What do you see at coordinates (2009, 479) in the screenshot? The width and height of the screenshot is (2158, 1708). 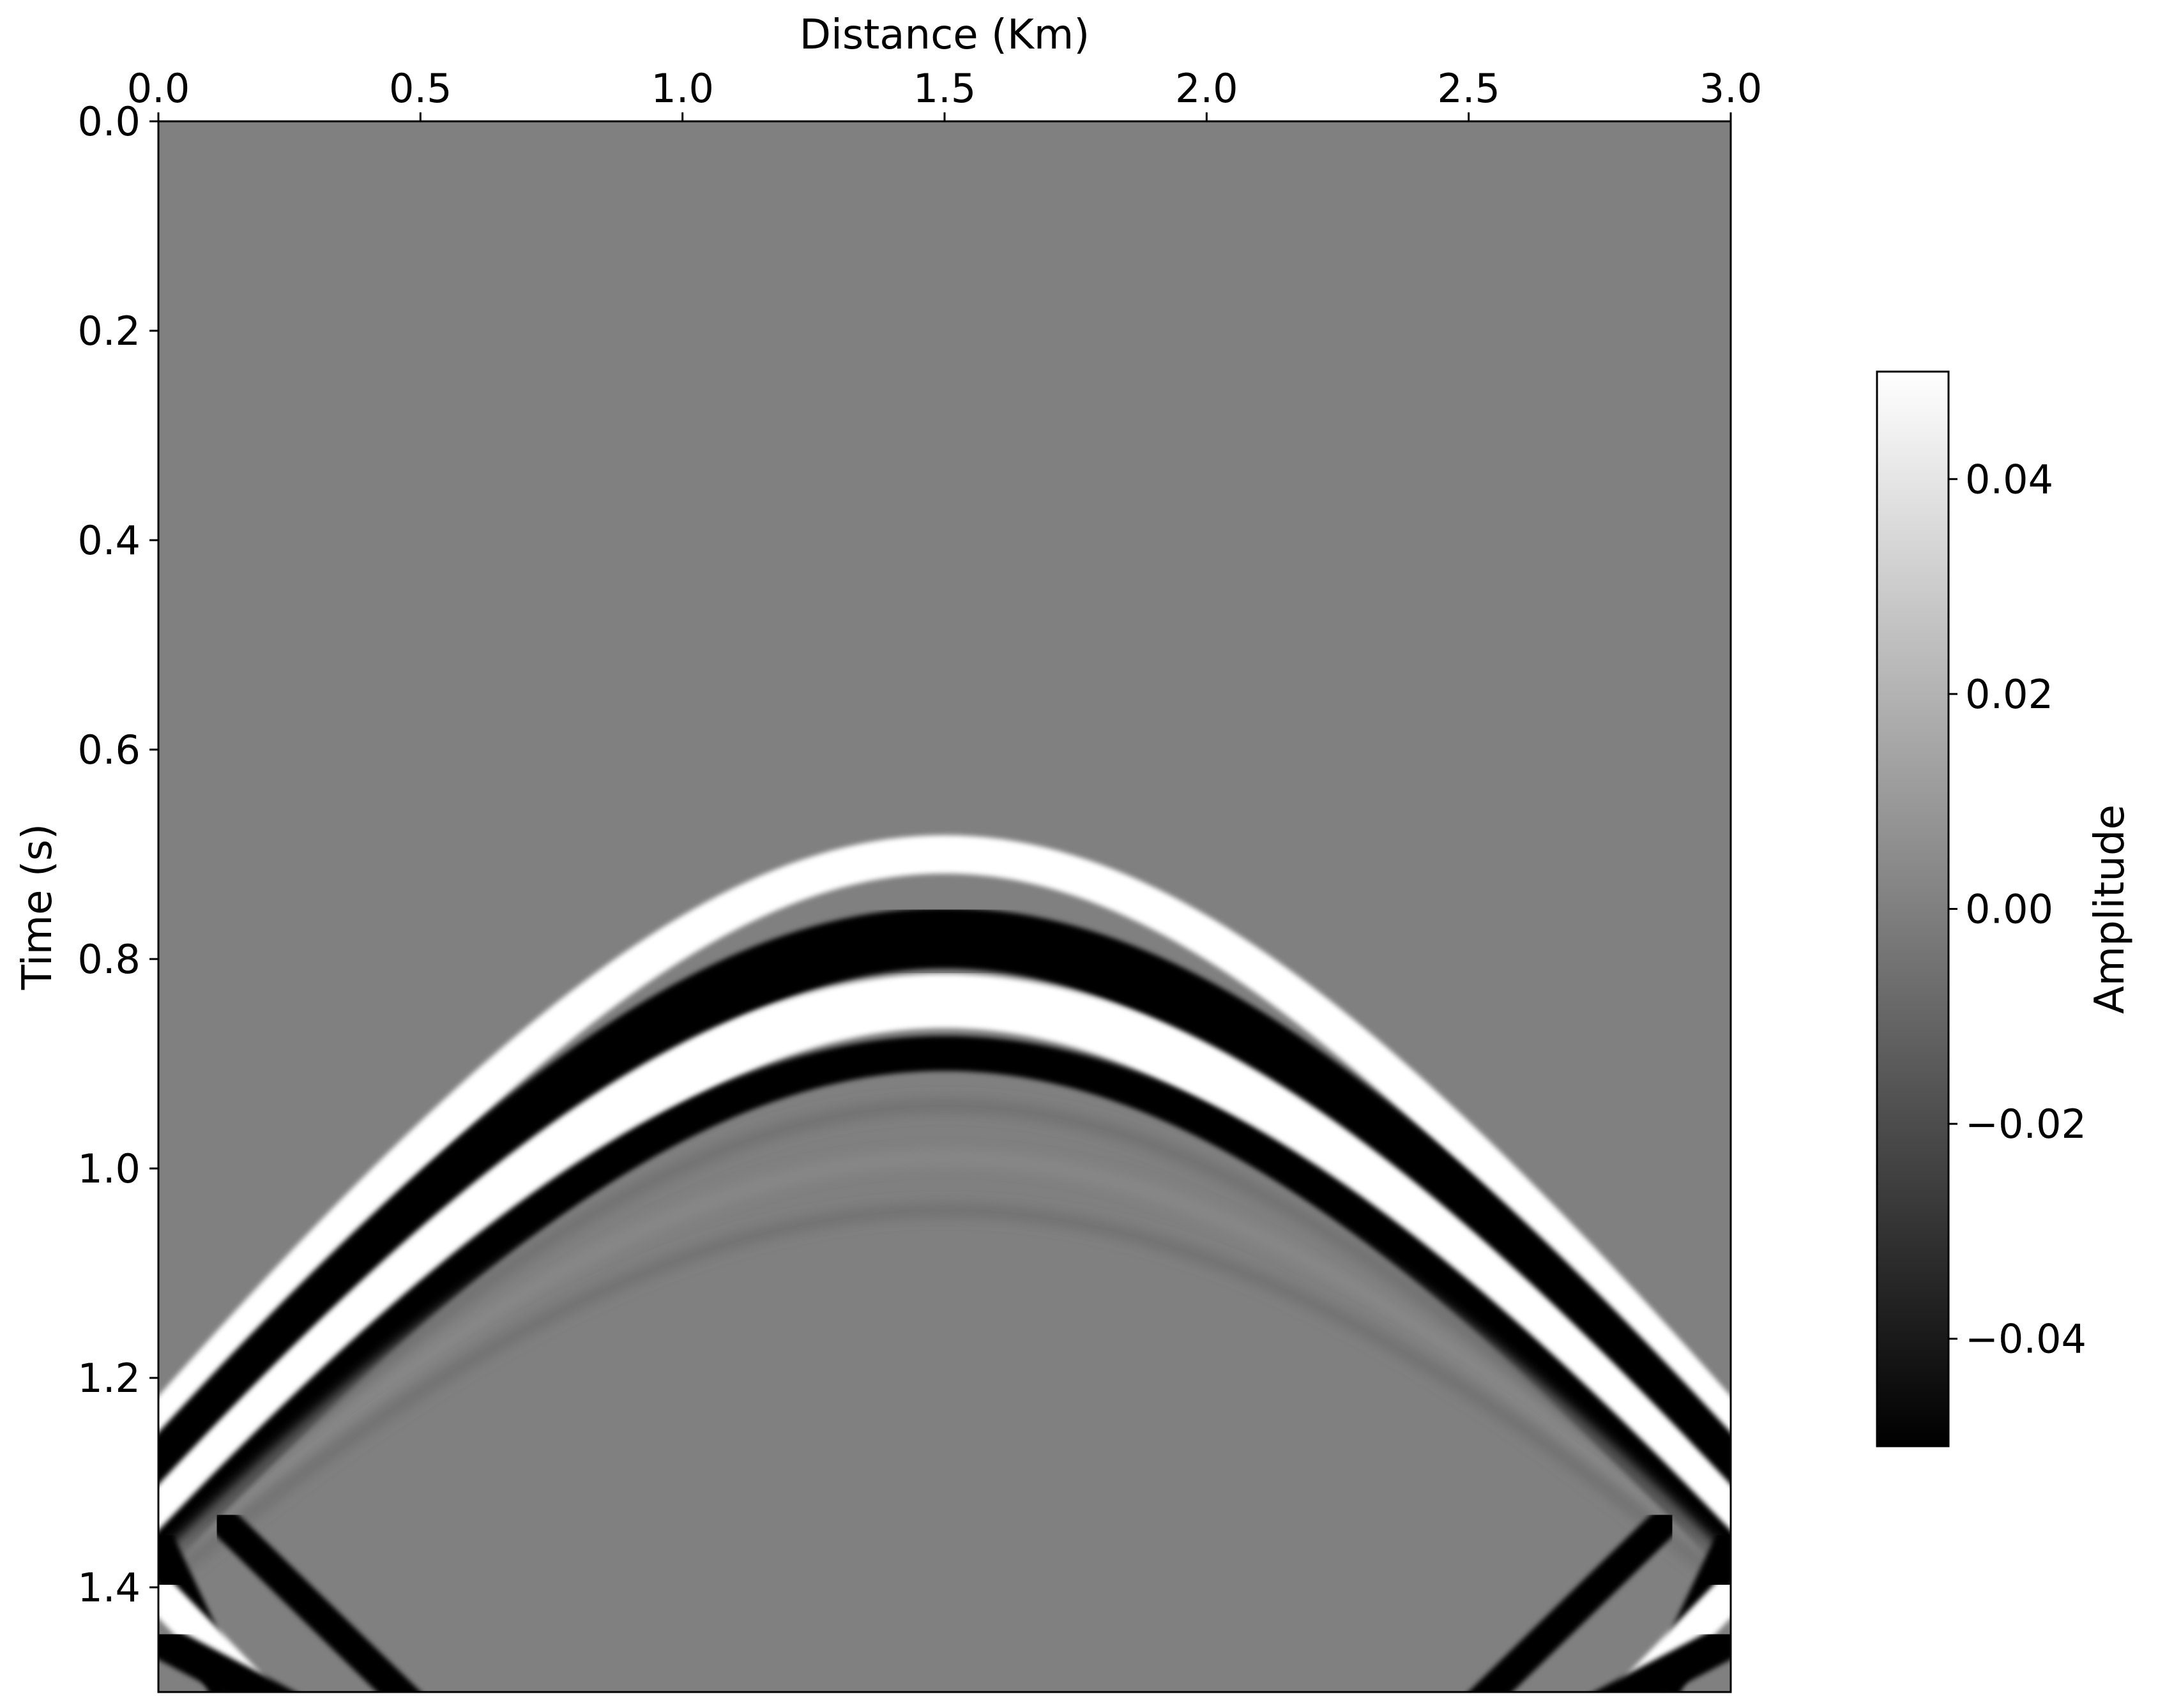 I see `colorbar-tick-label: 0.04` at bounding box center [2009, 479].